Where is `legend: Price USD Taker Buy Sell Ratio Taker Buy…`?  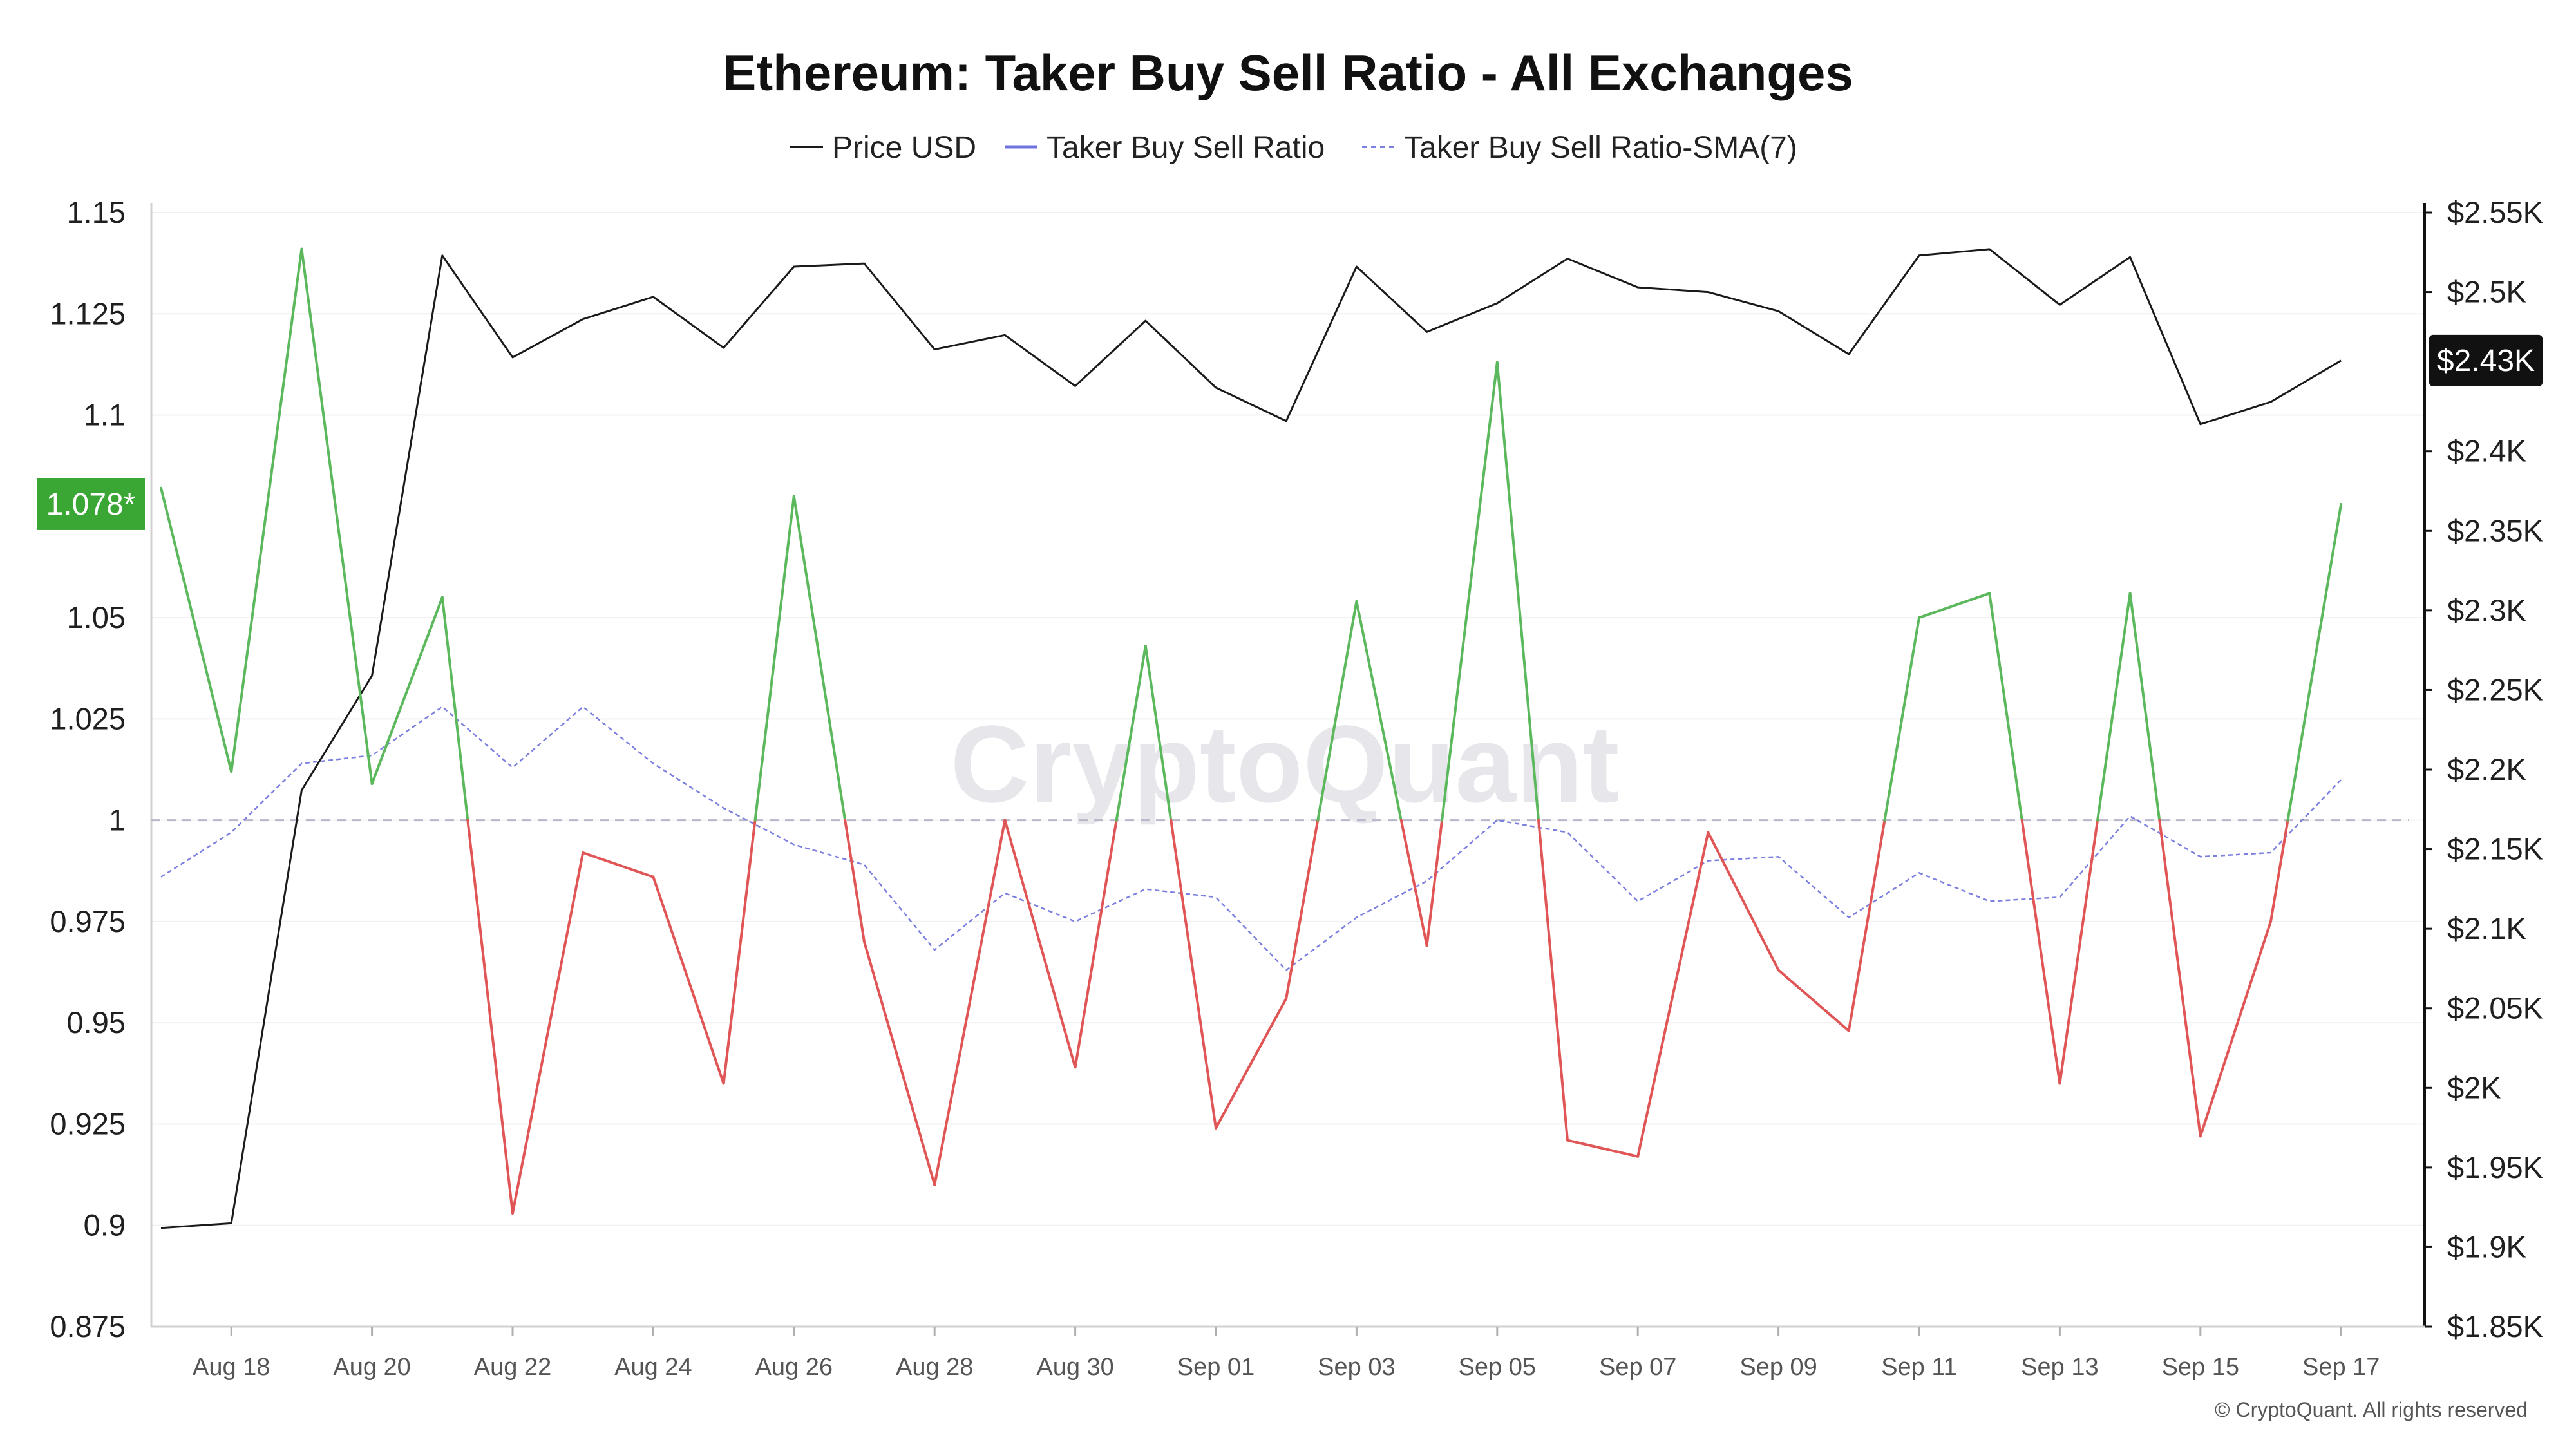
legend: Price USD Taker Buy Sell Ratio Taker Buy… is located at coordinates (1293, 148).